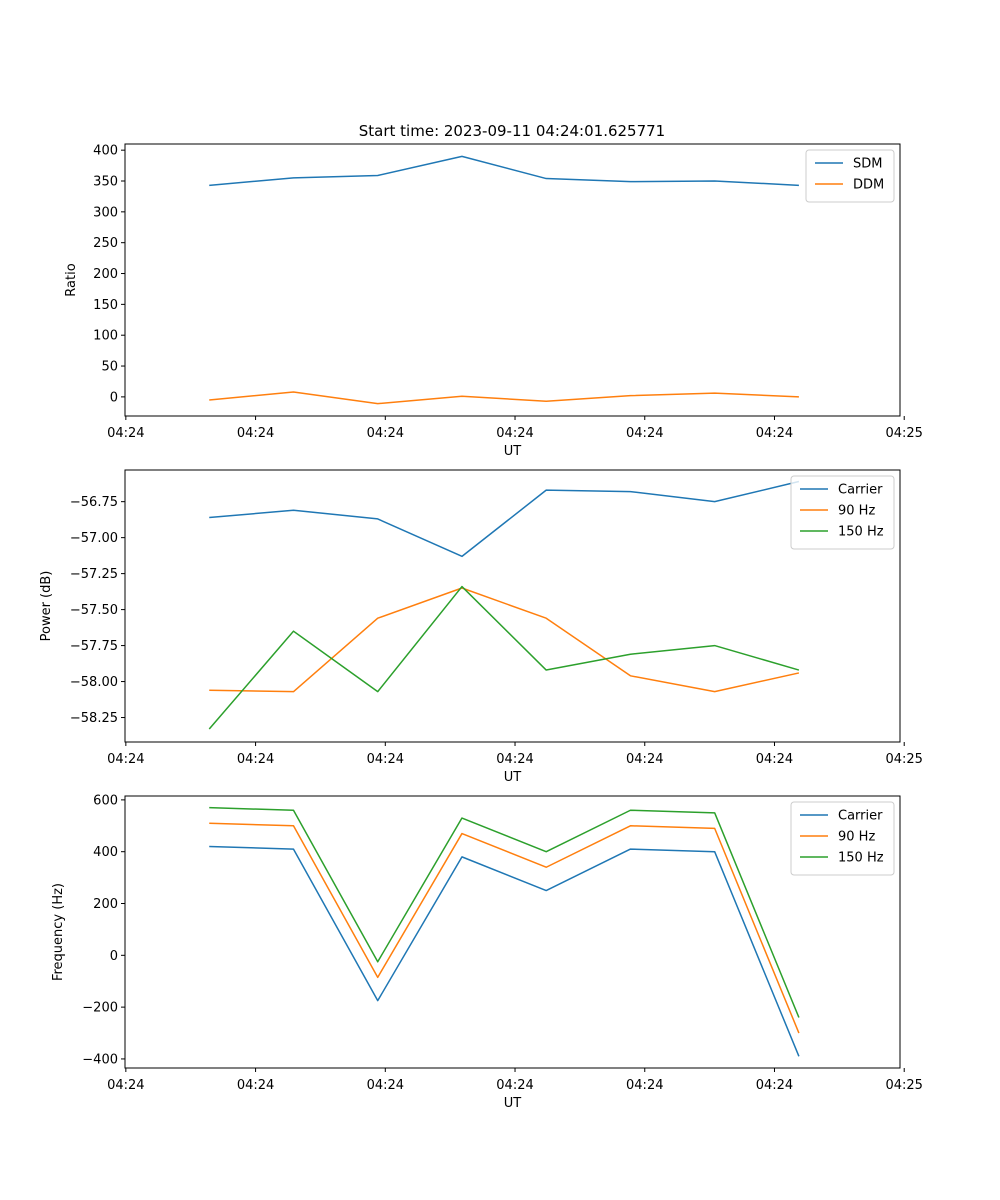 The image size is (1000, 1200). I want to click on power-series-150-hz, so click(504, 657).